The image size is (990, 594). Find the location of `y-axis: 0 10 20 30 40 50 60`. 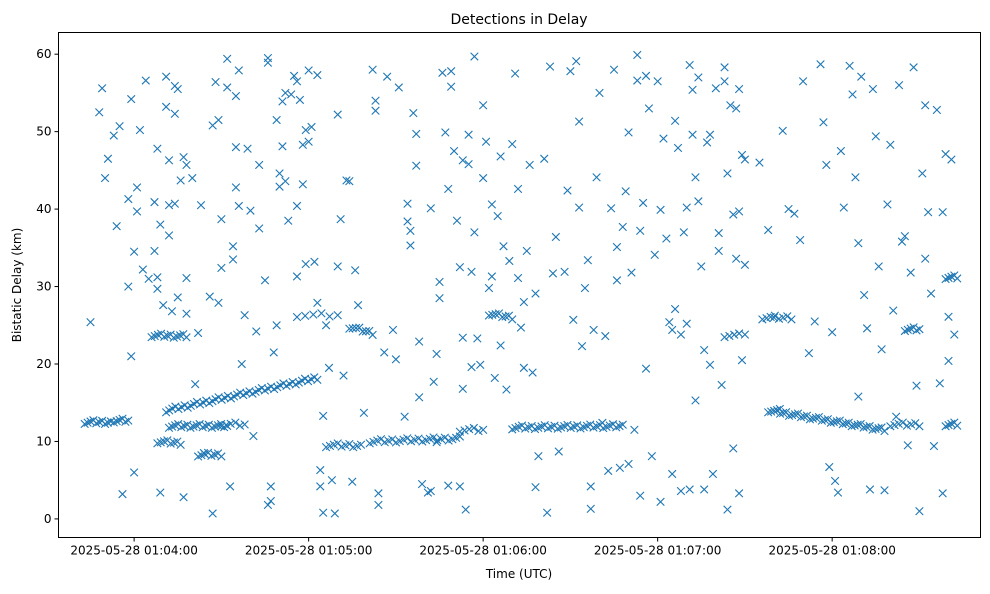

y-axis: 0 10 20 30 40 50 60 is located at coordinates (47, 286).